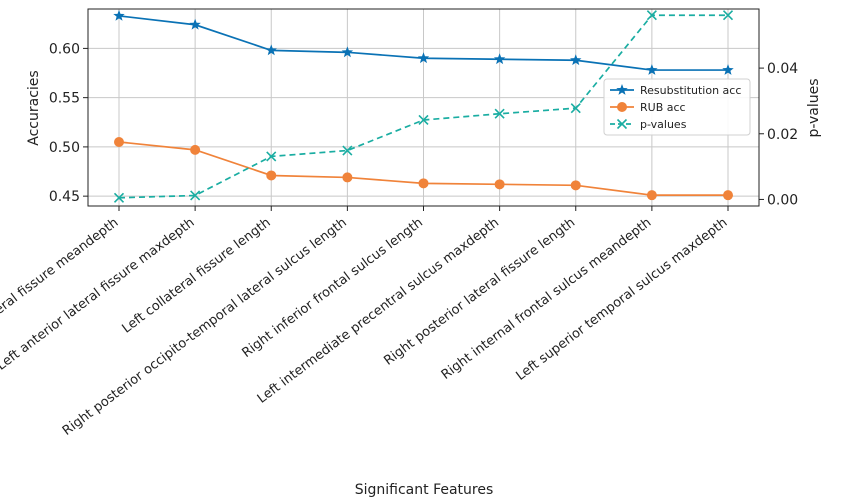 Image resolution: width=841 pixels, height=500 pixels. Describe the element at coordinates (663, 124) in the screenshot. I see `legend-label: p-values` at that location.